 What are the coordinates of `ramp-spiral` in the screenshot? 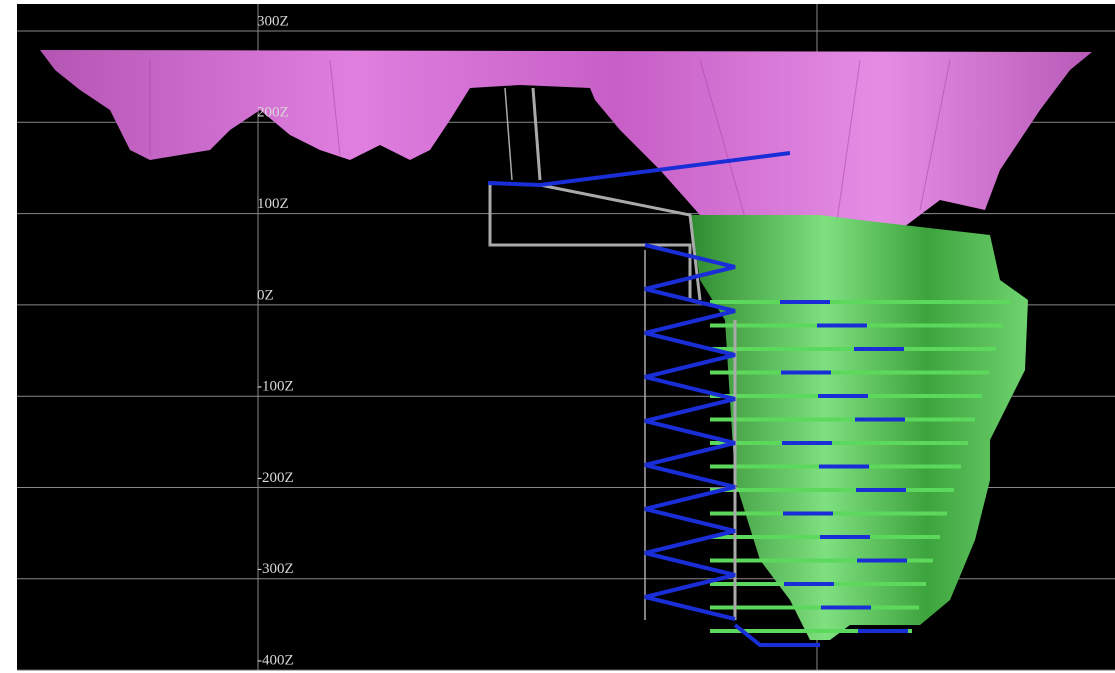 It's located at (690, 432).